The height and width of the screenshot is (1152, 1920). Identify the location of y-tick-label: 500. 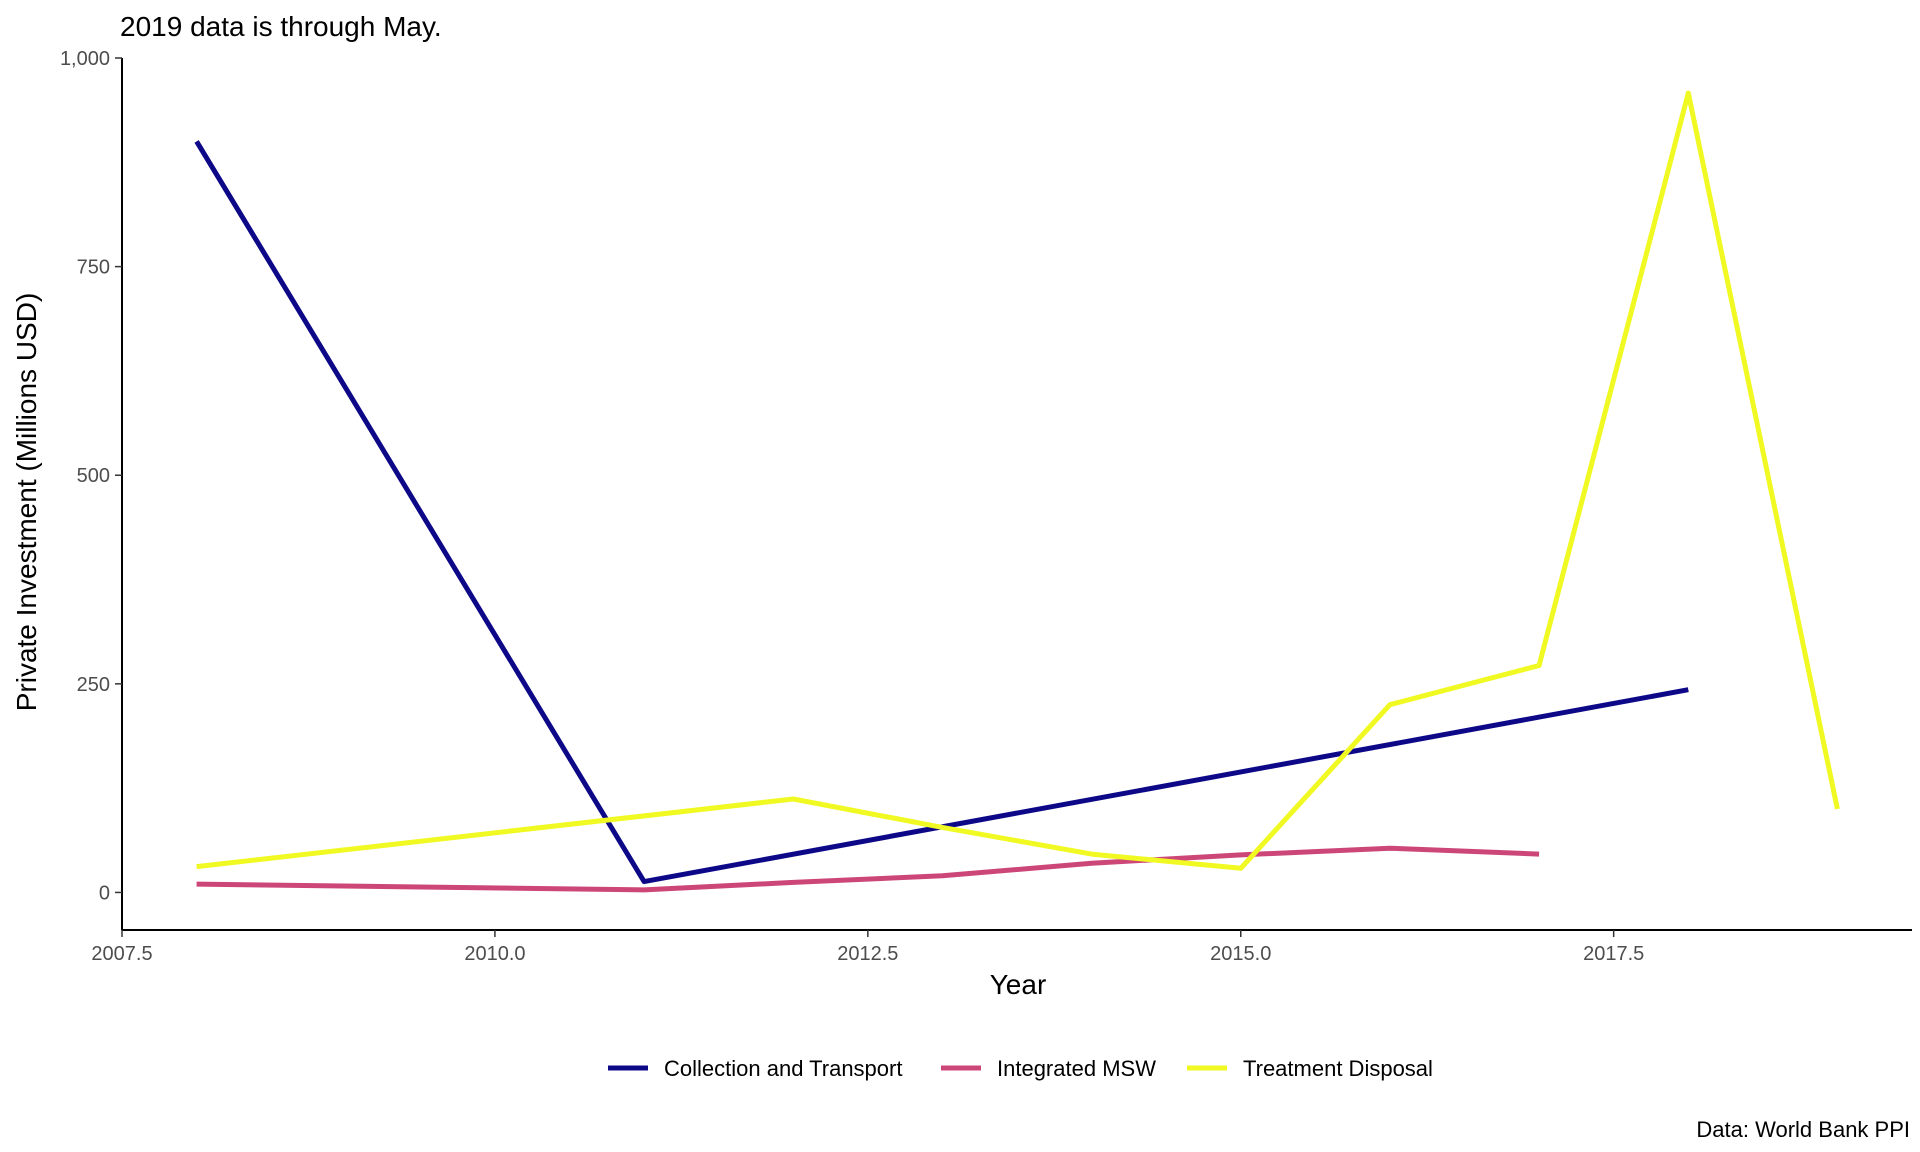
(93, 476).